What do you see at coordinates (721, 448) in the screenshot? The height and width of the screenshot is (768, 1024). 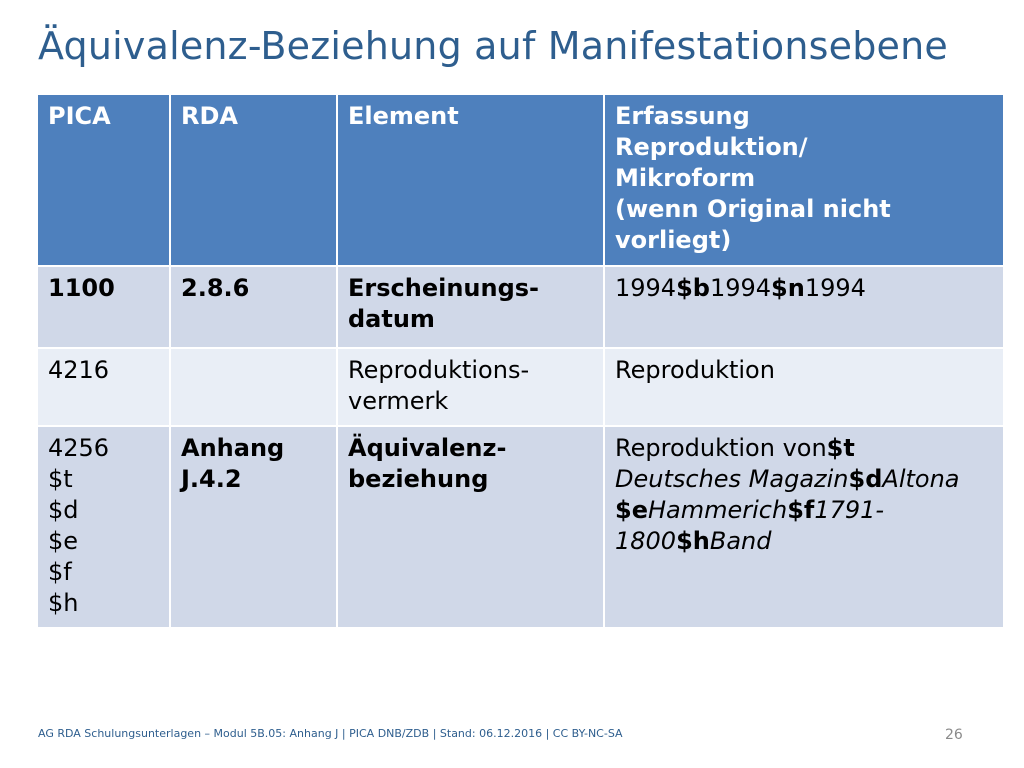 I see `erfassung-text: Reproduktion von` at bounding box center [721, 448].